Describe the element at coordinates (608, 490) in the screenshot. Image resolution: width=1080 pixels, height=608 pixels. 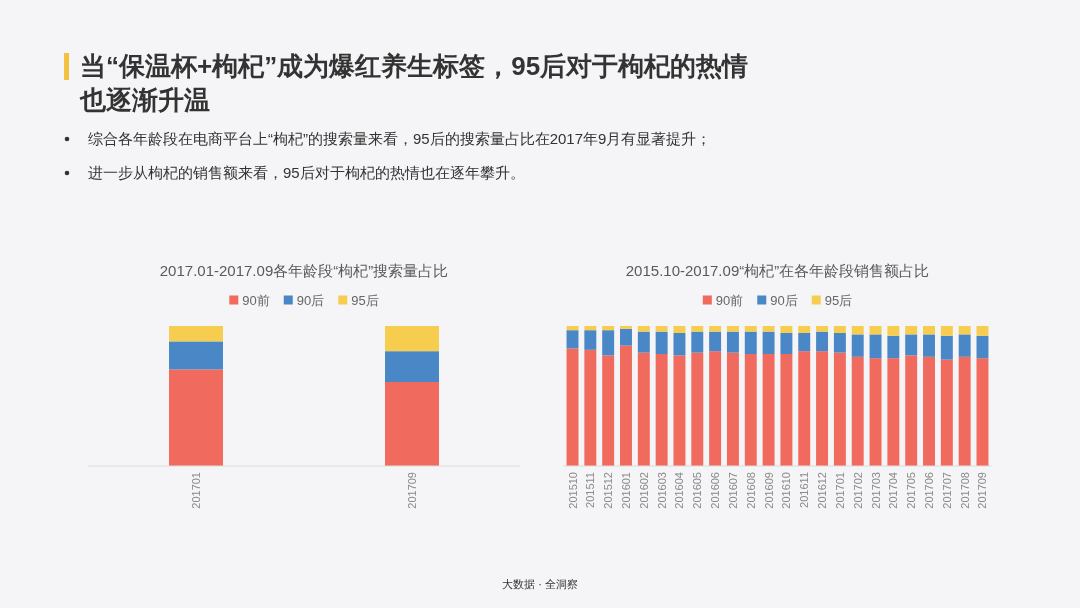
I see `x-tick-label: 201512` at that location.